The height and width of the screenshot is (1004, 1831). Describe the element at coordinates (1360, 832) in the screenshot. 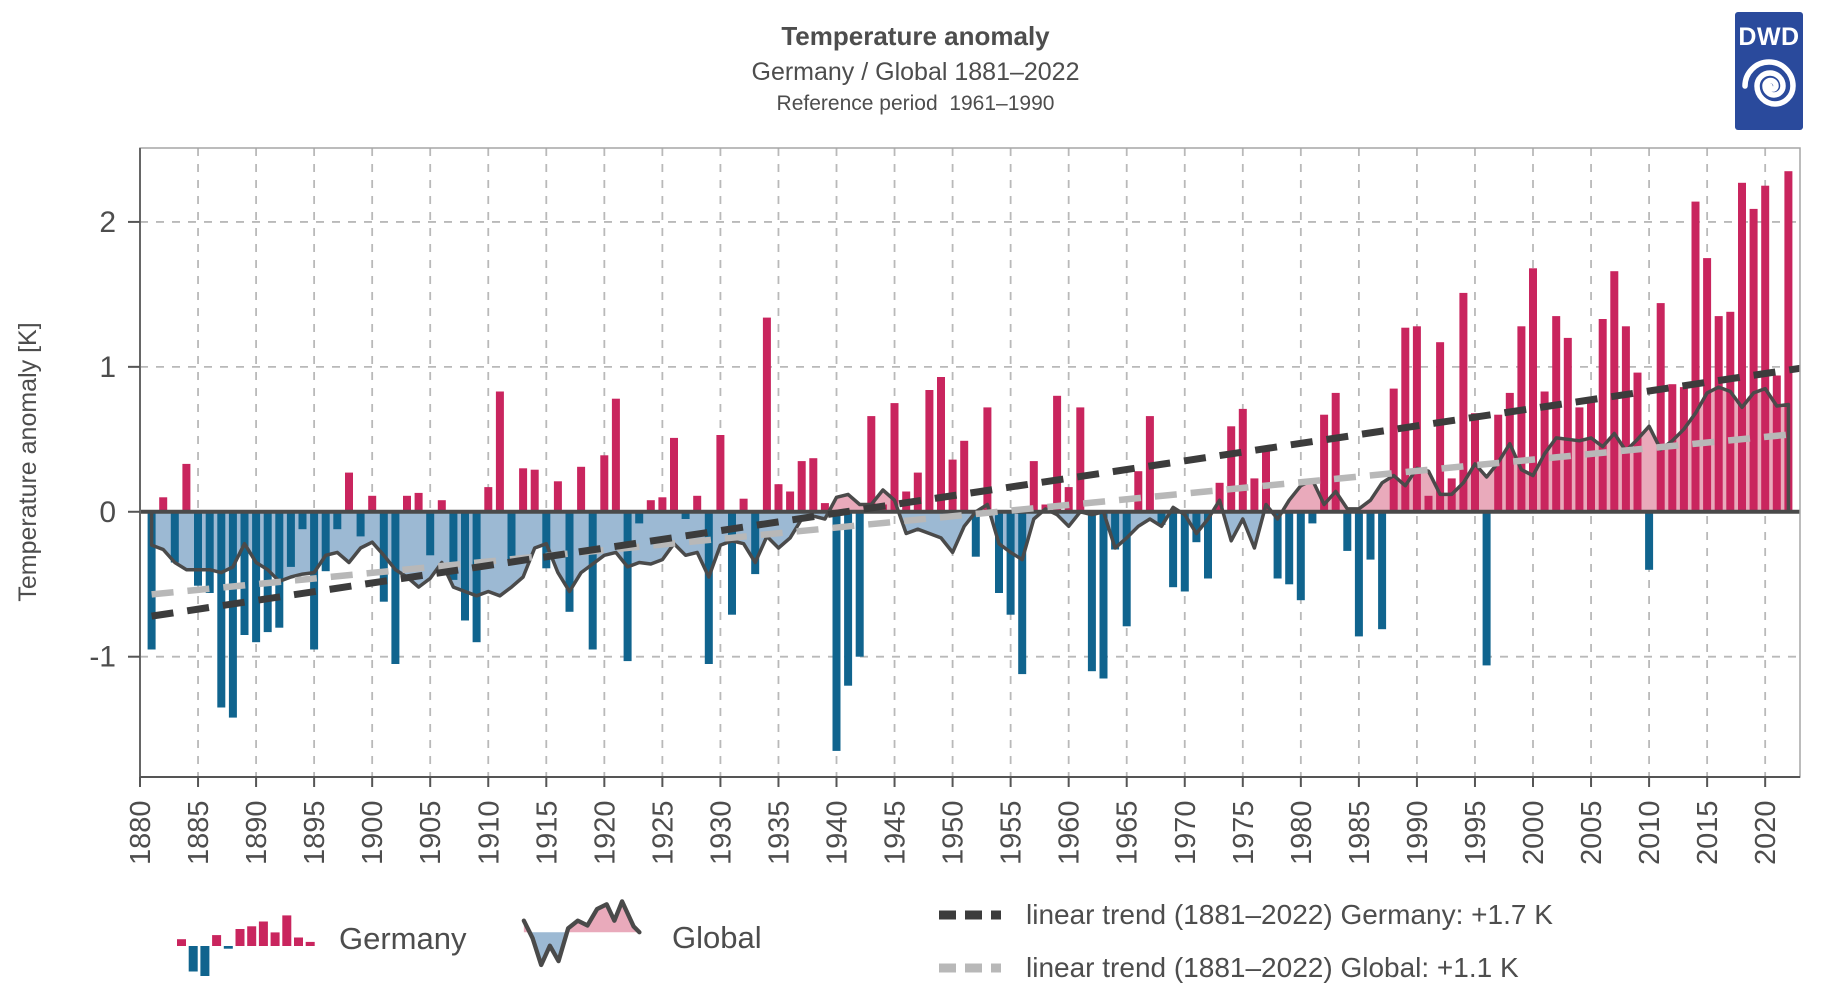

I see `x-tick-label-1985: 1985` at that location.